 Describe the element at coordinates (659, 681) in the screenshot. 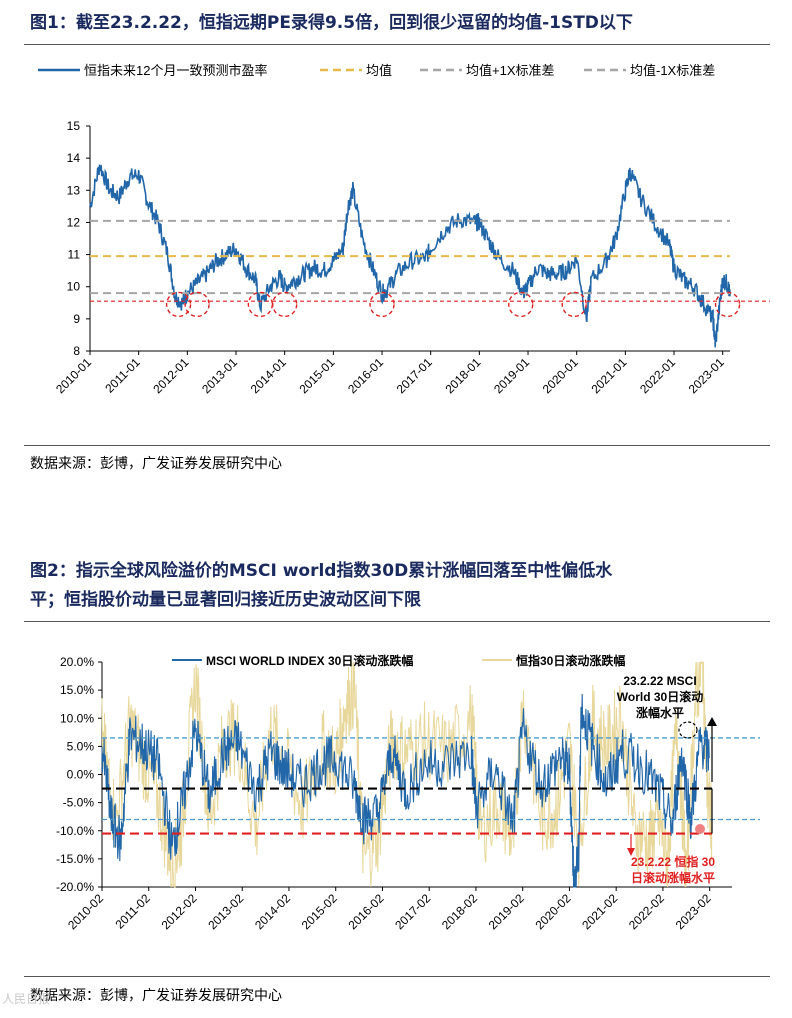

I see `annotation-msci-line1: 23.2.22 MSCI` at that location.